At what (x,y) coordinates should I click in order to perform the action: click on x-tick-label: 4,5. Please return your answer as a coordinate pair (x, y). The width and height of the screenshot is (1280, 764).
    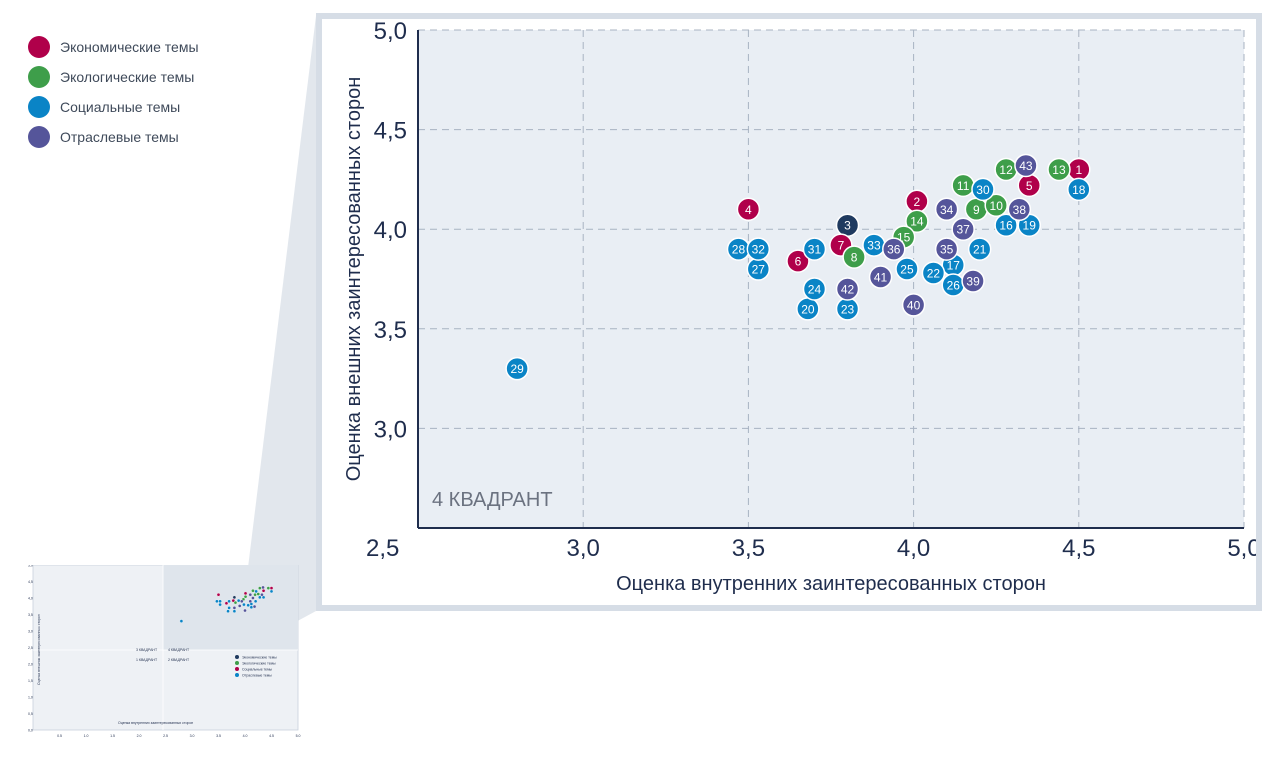
    Looking at the image, I should click on (1078, 548).